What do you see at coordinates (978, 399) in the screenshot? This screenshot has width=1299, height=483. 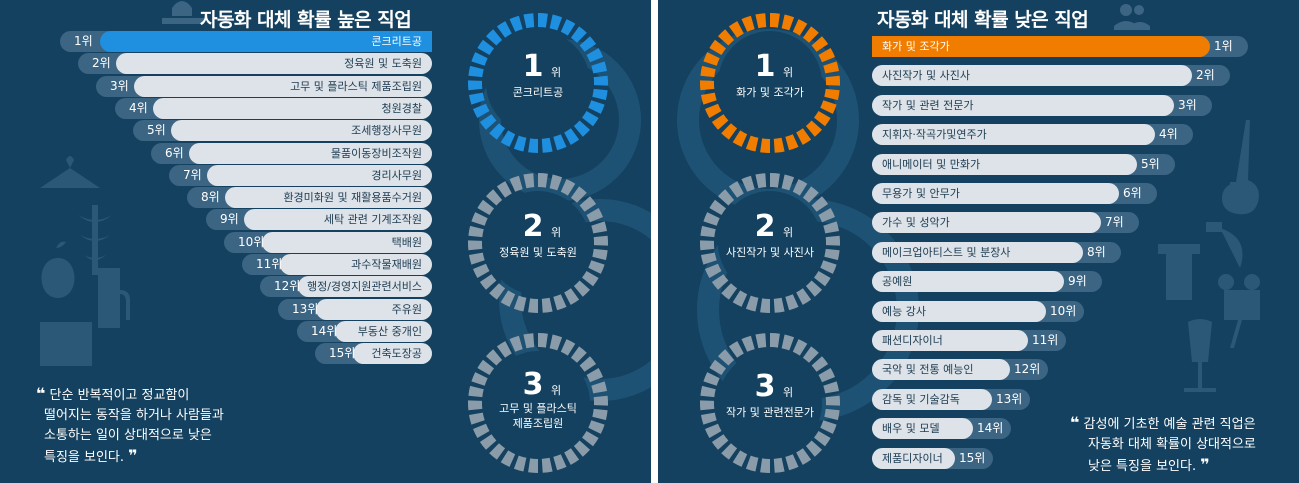 I see `ranking-row: 감독 및 기술감독 13위` at bounding box center [978, 399].